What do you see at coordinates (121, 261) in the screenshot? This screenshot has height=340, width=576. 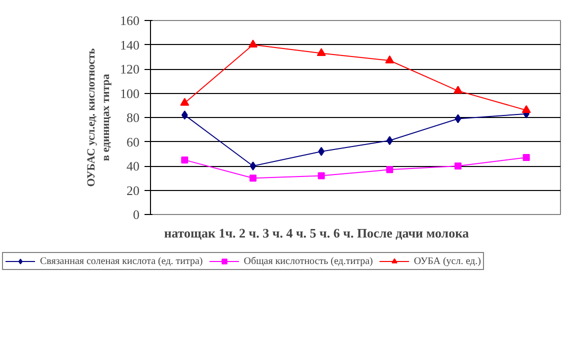 I see `legend-label: Связанная соленая кислота (ед. титра)` at bounding box center [121, 261].